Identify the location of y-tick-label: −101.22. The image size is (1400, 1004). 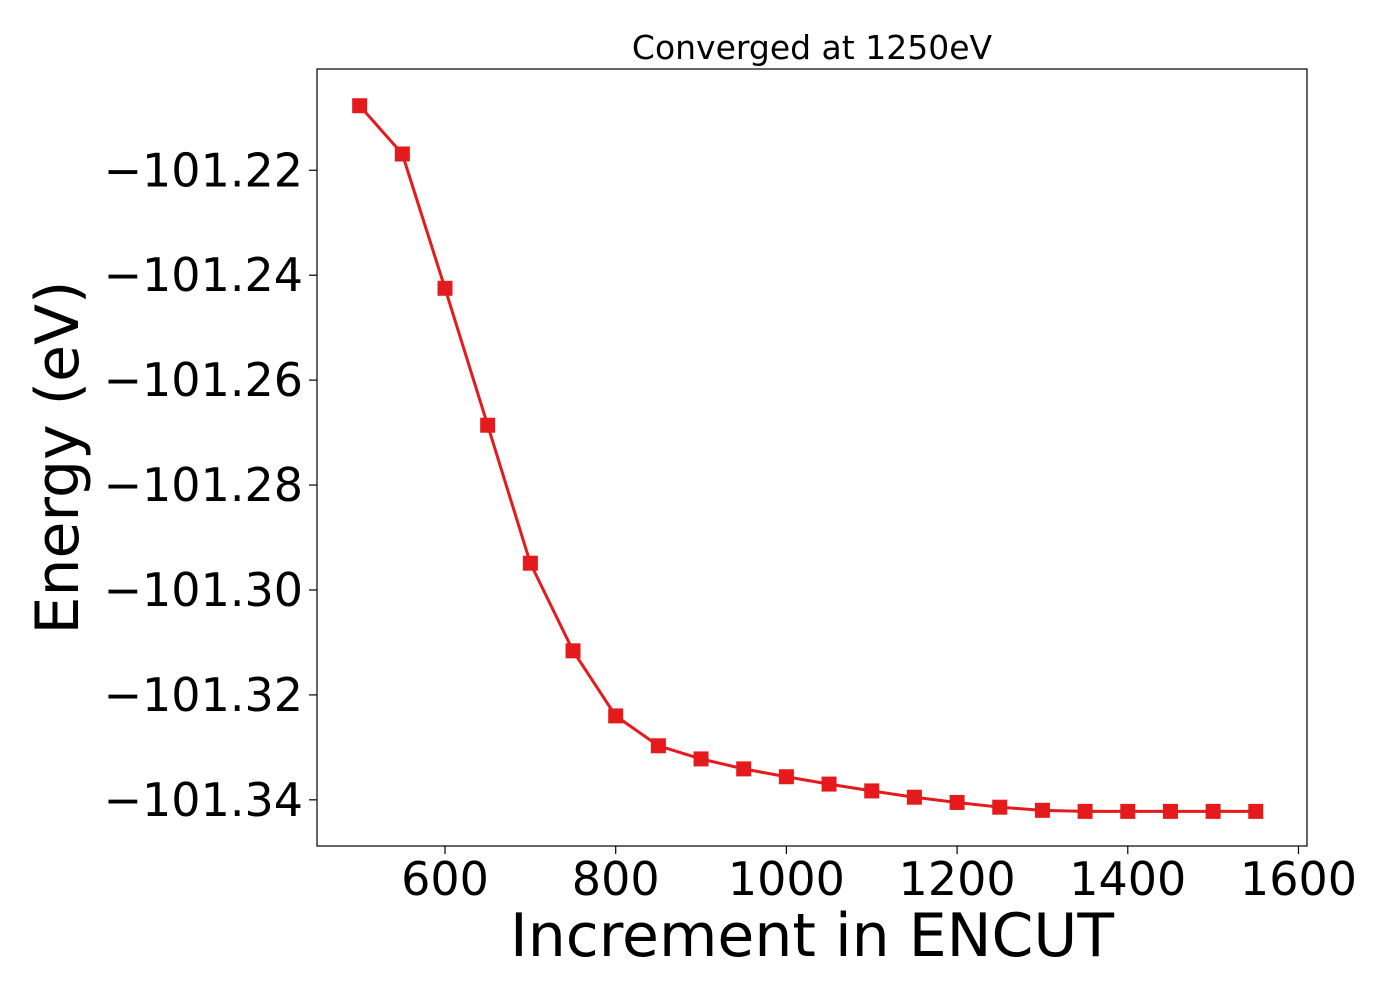
(204, 170).